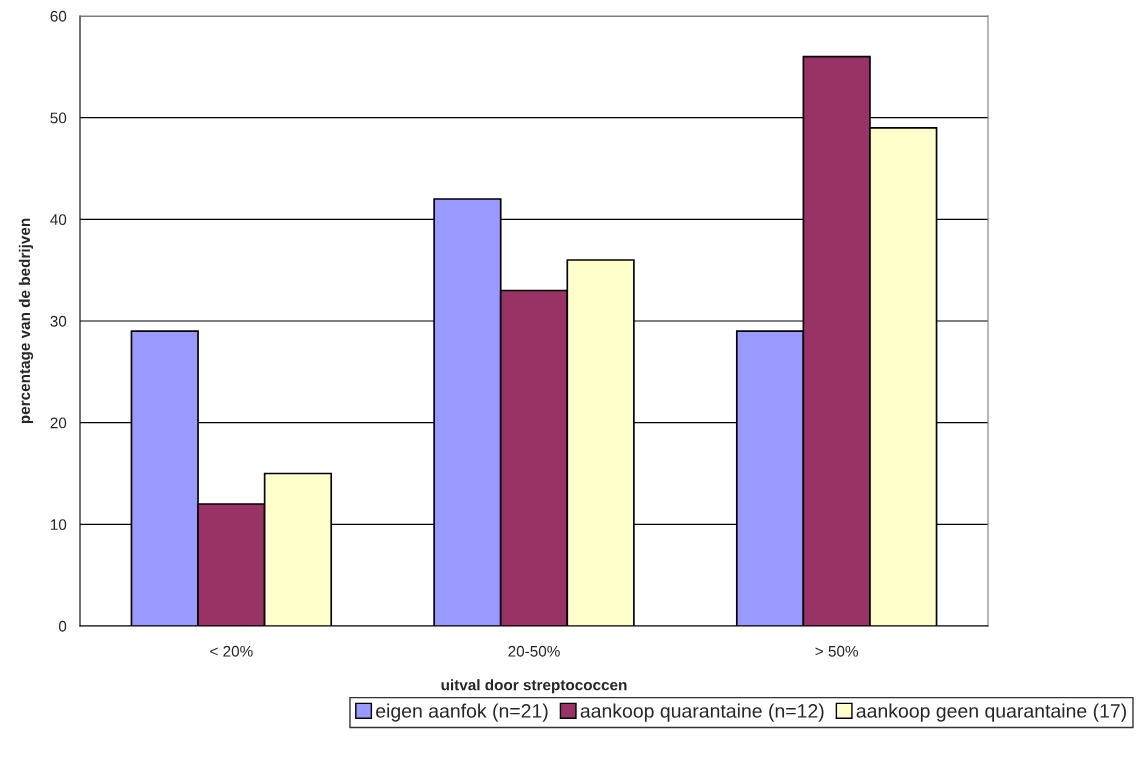  Describe the element at coordinates (534, 686) in the screenshot. I see `x-axis-title: uitval door streptococcen` at that location.